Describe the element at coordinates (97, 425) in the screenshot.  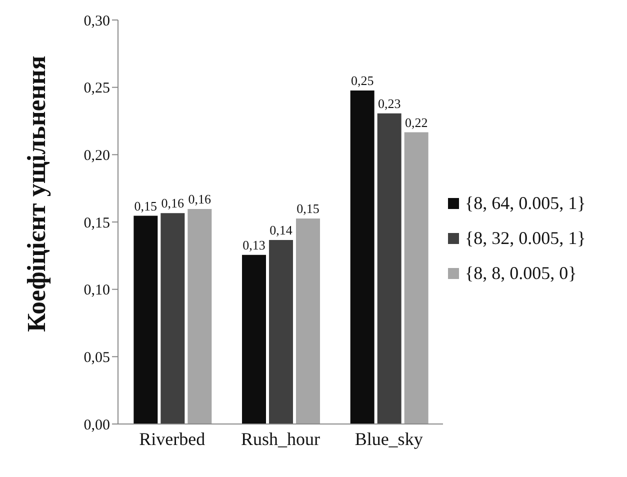
I see `y-tick-label: 0,00` at that location.